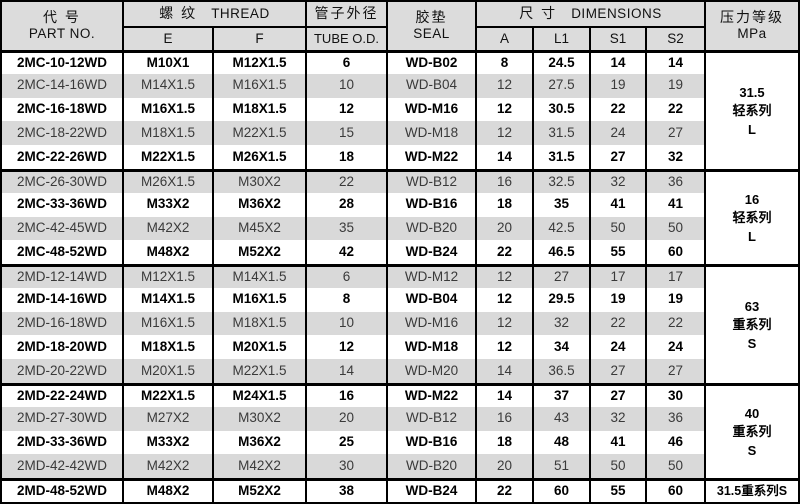 The height and width of the screenshot is (504, 800). I want to click on cell-dim-l1: 27.5, so click(562, 85).